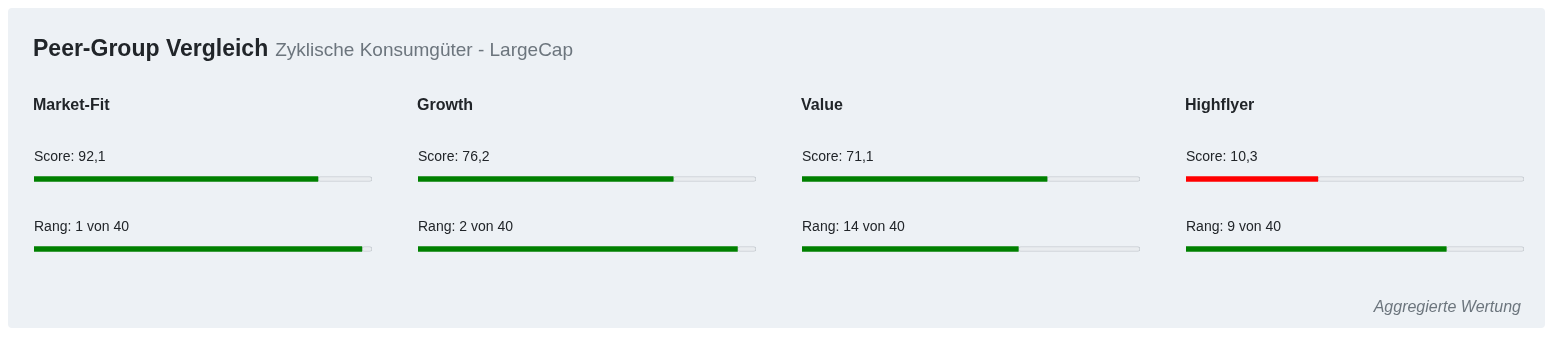  Describe the element at coordinates (1222, 156) in the screenshot. I see `y-tick-label: Score: 10,3` at that location.